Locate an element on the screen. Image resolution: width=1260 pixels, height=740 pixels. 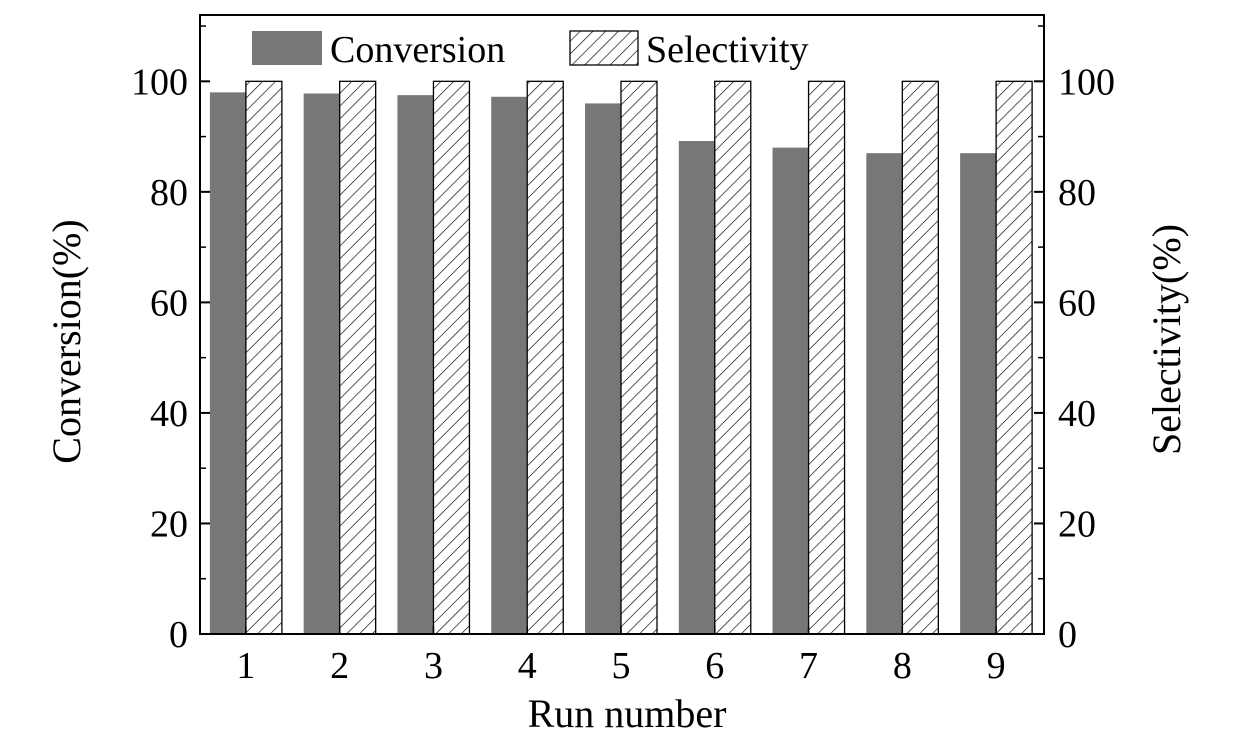
right-tick-label: 0 is located at coordinates (1067, 635).